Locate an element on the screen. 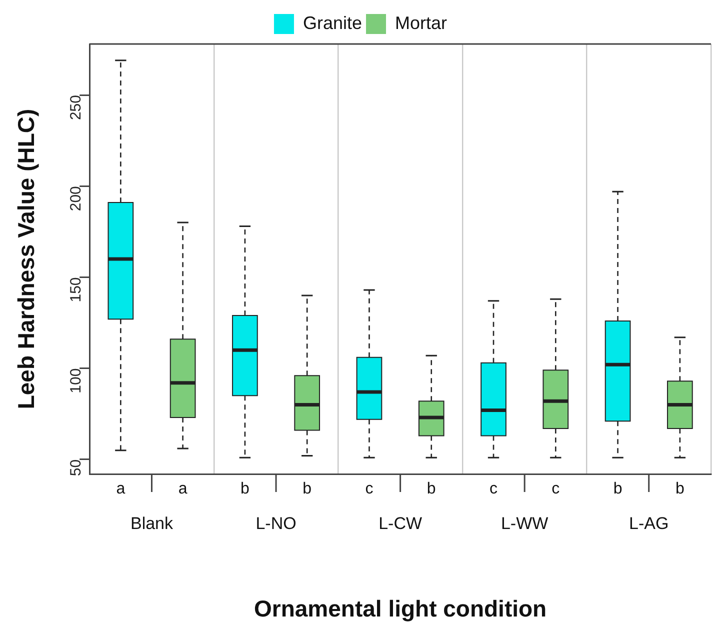  y-tick-label: 150 is located at coordinates (76, 289).